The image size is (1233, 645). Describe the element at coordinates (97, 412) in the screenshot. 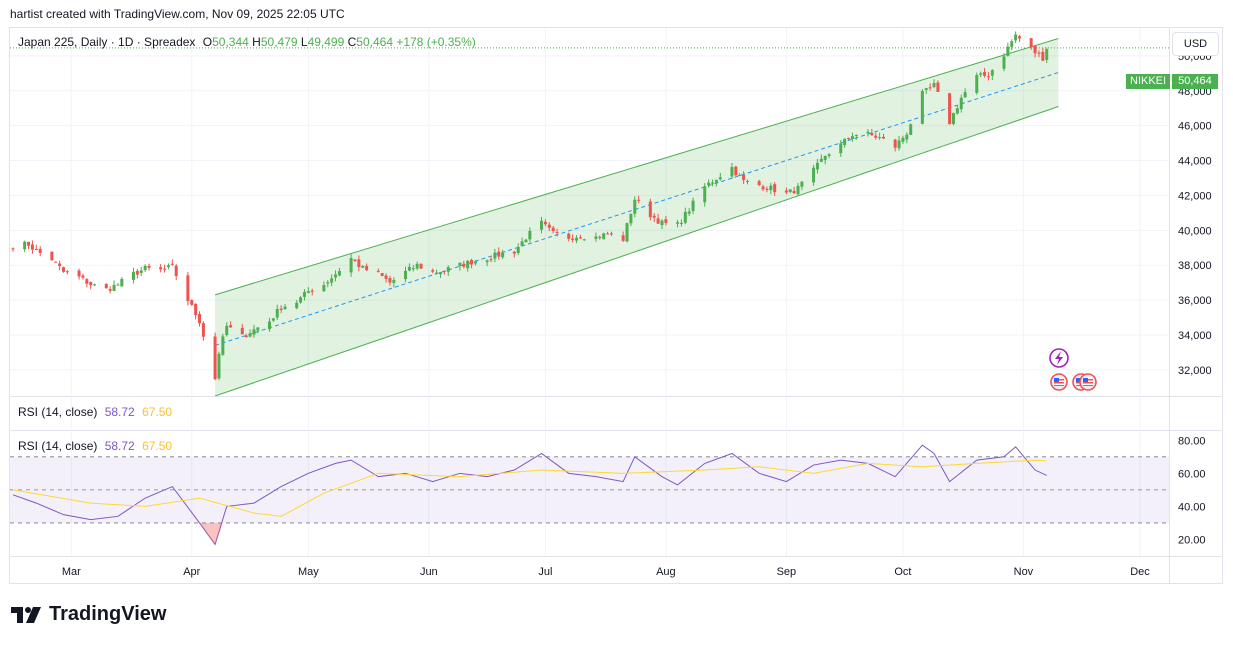

I see `rsi-legend-top: RSI (14, close) 58.72 67.50` at that location.